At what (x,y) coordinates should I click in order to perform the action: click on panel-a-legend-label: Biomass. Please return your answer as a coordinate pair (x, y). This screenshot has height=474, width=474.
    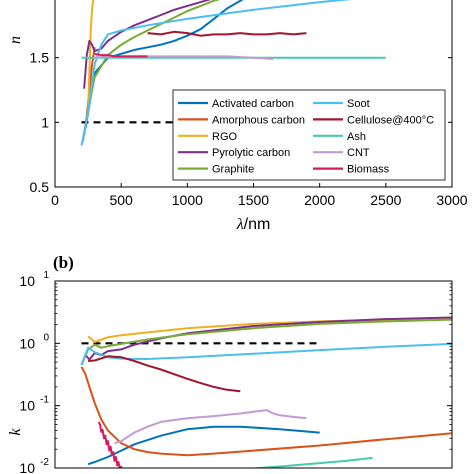
    Looking at the image, I should click on (368, 170).